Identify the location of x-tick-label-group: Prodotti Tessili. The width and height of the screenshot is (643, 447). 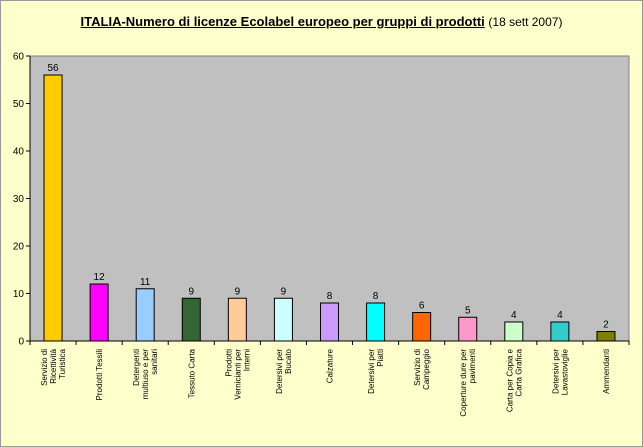
(99, 375).